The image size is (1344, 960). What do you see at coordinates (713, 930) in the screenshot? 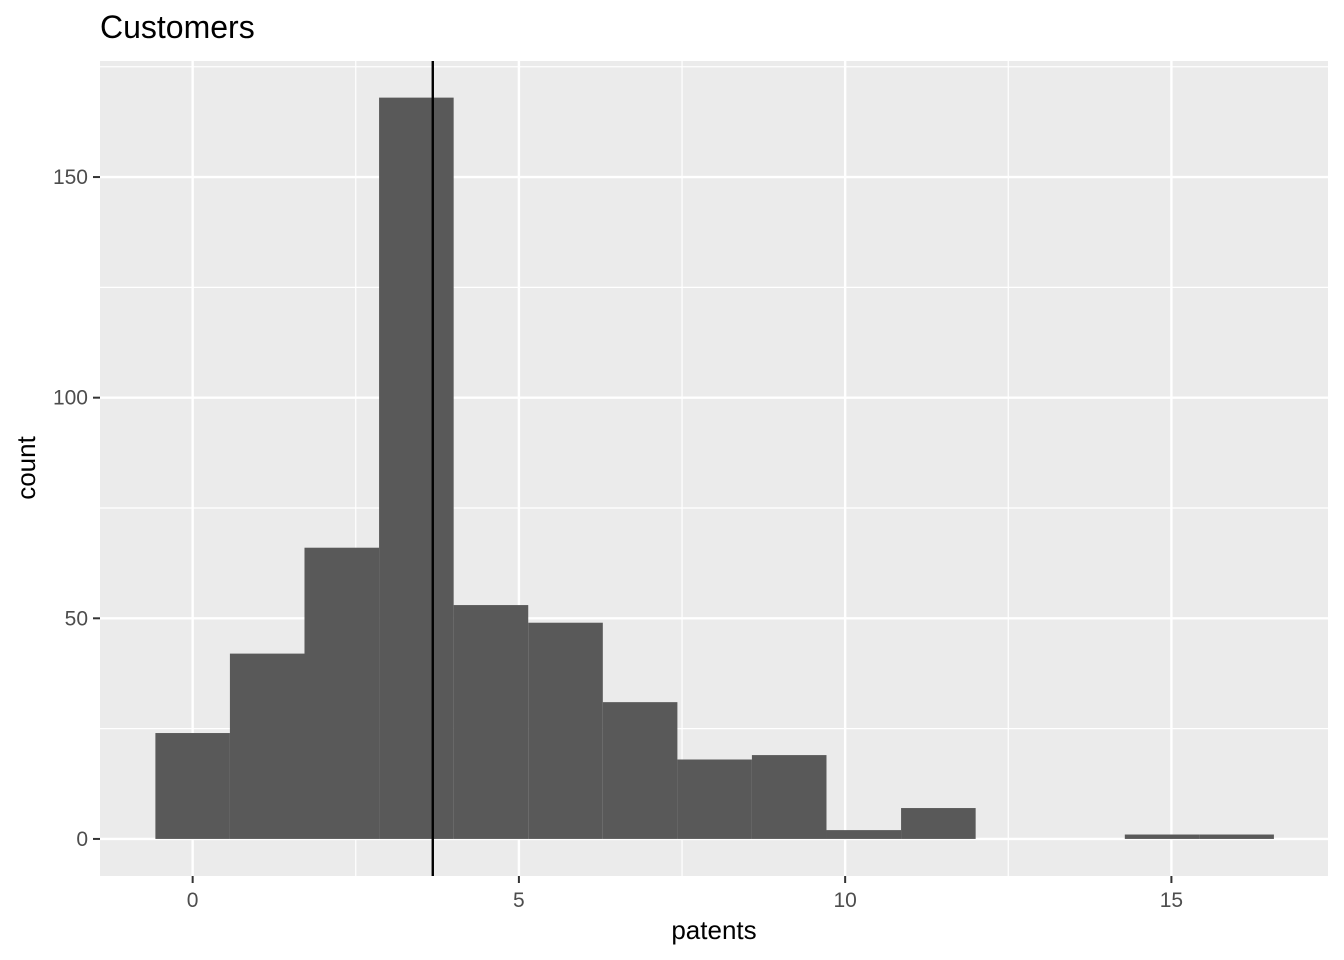
I see `x-axis-title: patents` at bounding box center [713, 930].